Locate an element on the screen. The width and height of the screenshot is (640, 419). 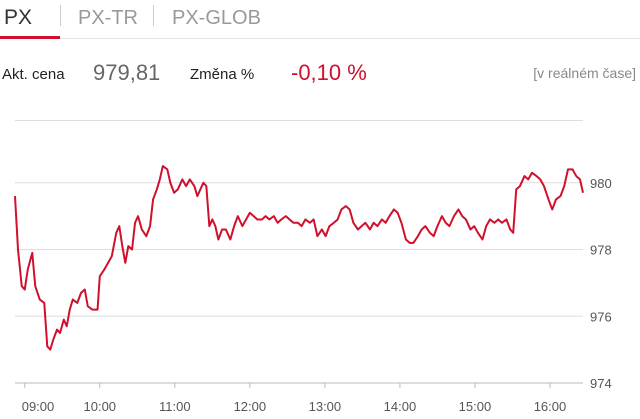
y-tick-label: 980 is located at coordinates (601, 183).